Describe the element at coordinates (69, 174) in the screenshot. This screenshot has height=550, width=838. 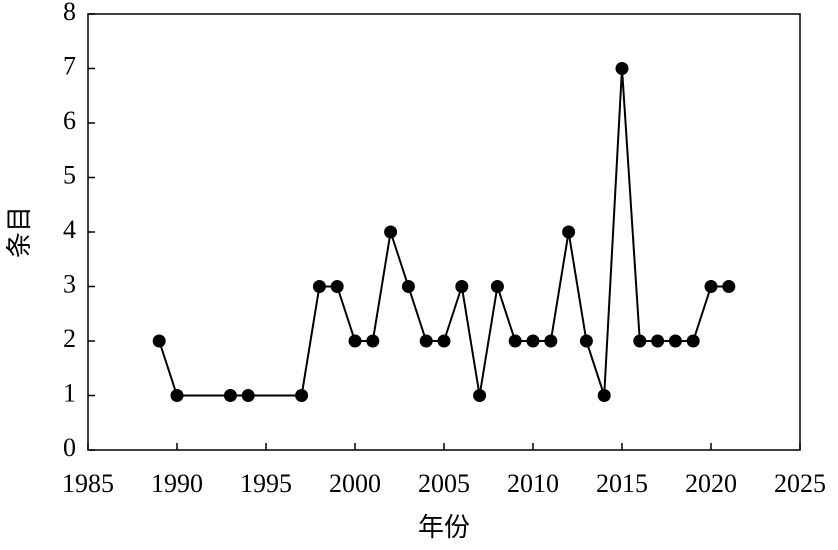
I see `y-tick-label: 5` at that location.